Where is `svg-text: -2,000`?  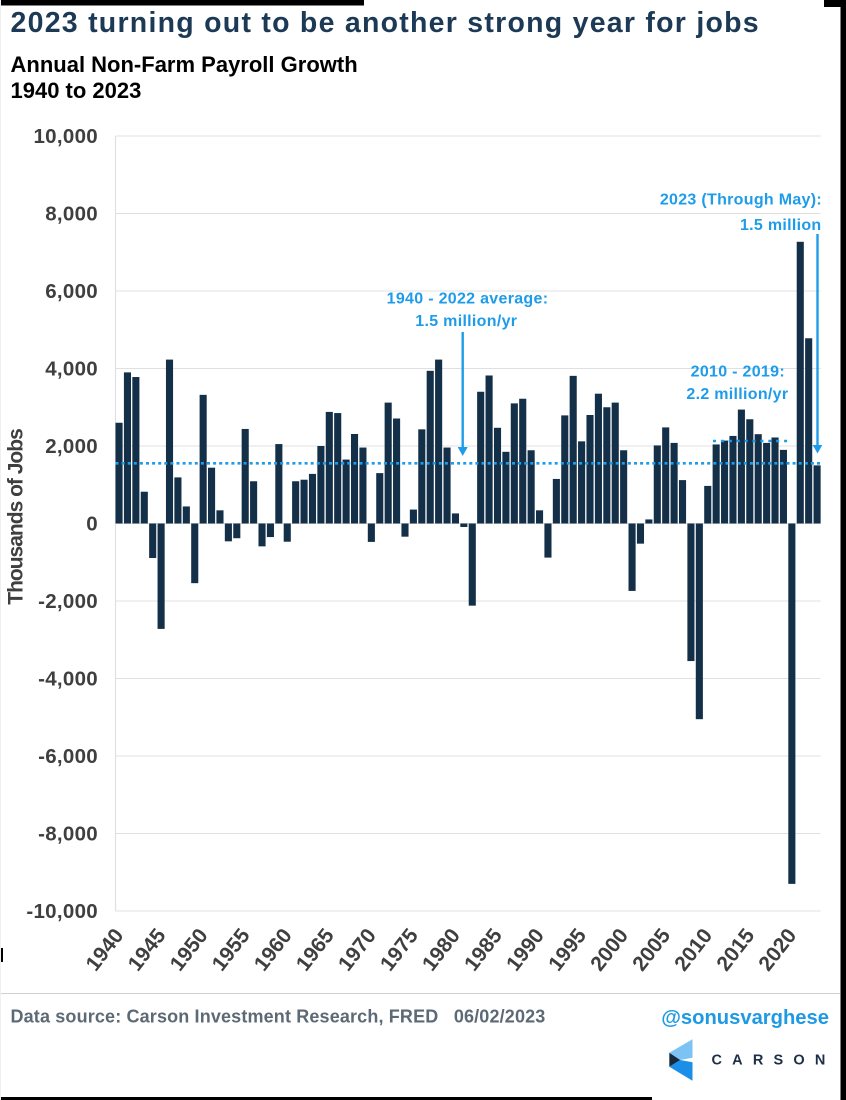
svg-text: -2,000 is located at coordinates (68, 601).